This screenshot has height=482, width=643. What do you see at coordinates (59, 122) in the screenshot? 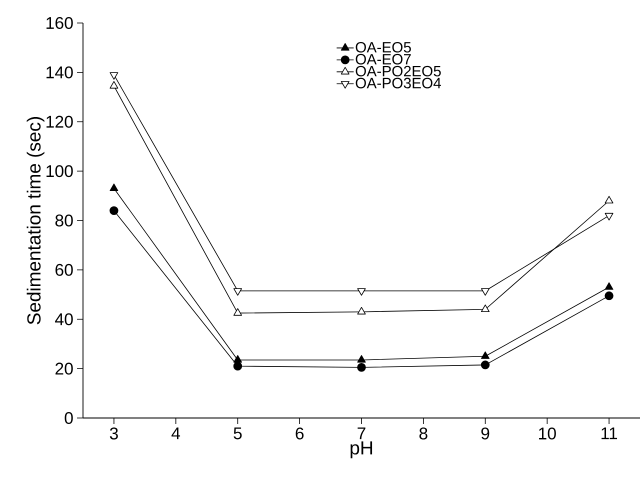
I see `y-tick-label: 120` at bounding box center [59, 122].